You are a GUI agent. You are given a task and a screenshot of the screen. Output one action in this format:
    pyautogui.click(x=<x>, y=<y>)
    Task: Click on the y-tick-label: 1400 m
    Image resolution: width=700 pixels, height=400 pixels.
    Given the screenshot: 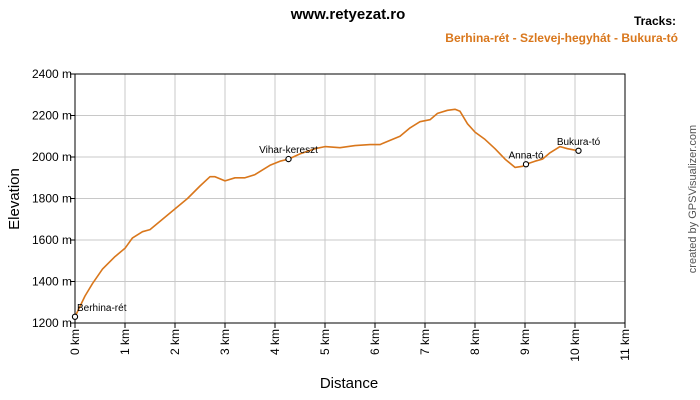 What is the action you would take?
    pyautogui.click(x=52, y=282)
    